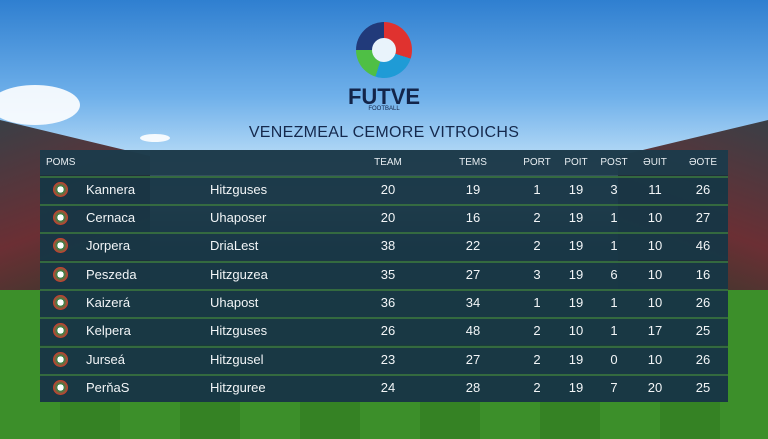  Describe the element at coordinates (111, 189) in the screenshot. I see `team-name: Kannera` at that location.